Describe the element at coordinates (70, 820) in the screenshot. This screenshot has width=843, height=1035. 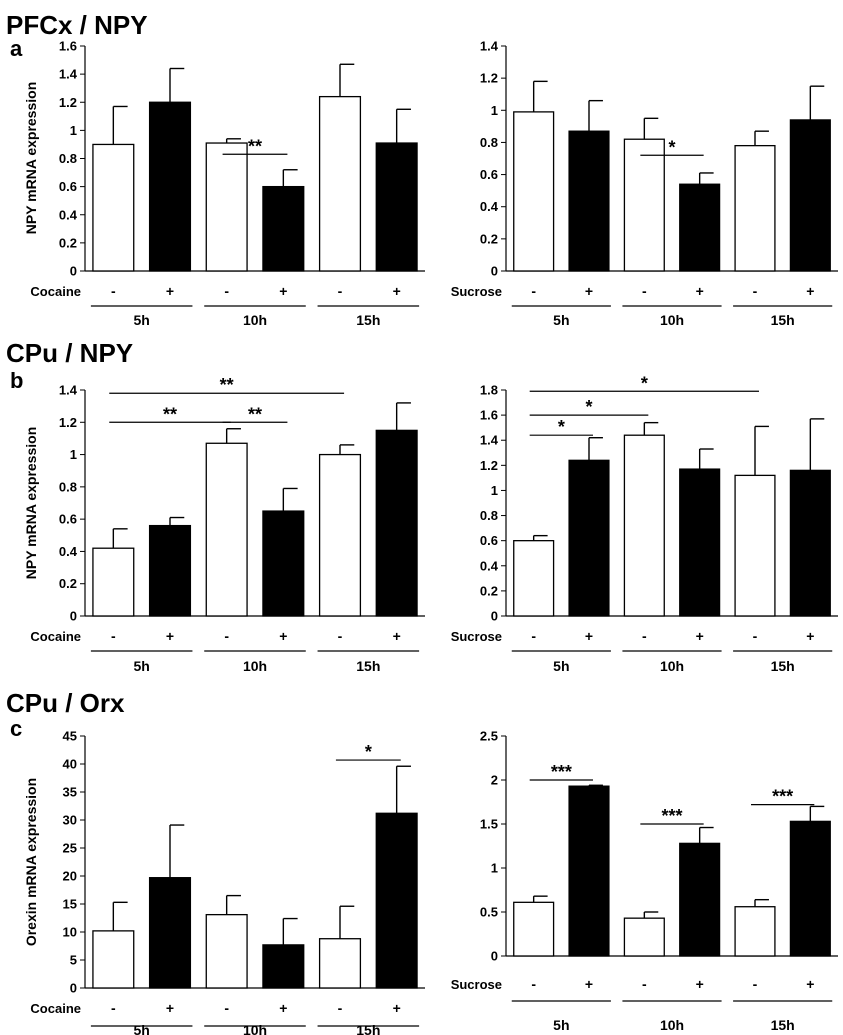
I see `y-tick-label: 30` at that location.